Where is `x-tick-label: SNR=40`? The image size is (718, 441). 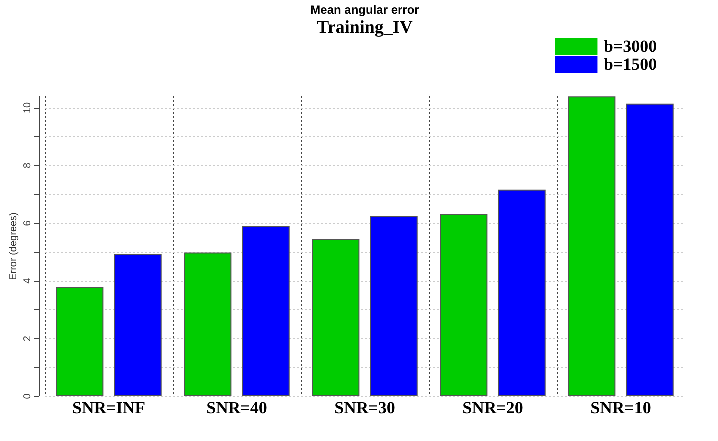 x-tick-label: SNR=40 is located at coordinates (237, 408).